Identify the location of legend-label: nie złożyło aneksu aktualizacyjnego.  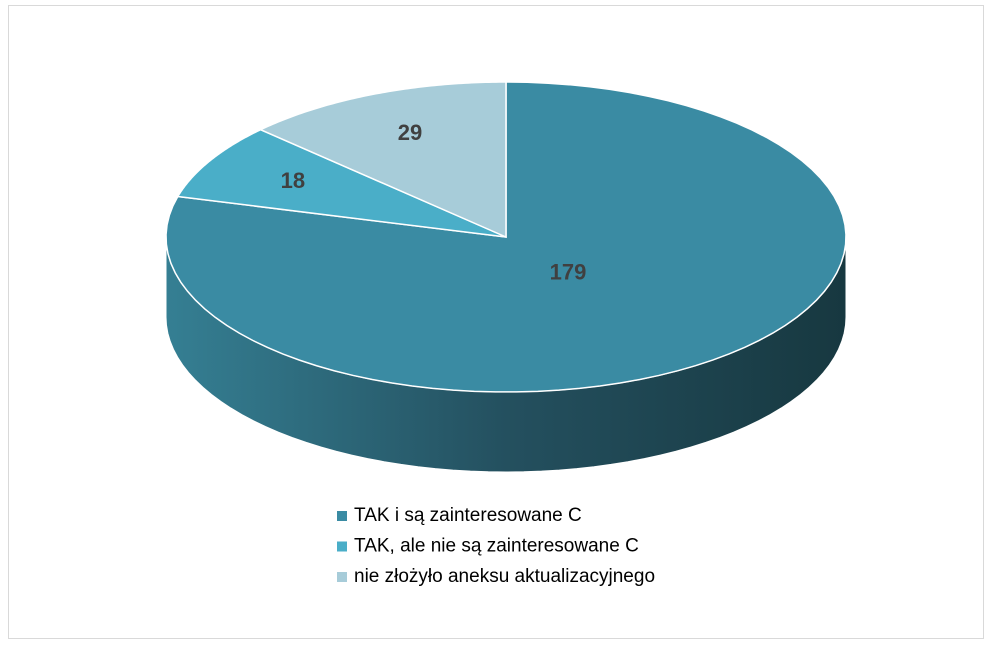
(504, 576).